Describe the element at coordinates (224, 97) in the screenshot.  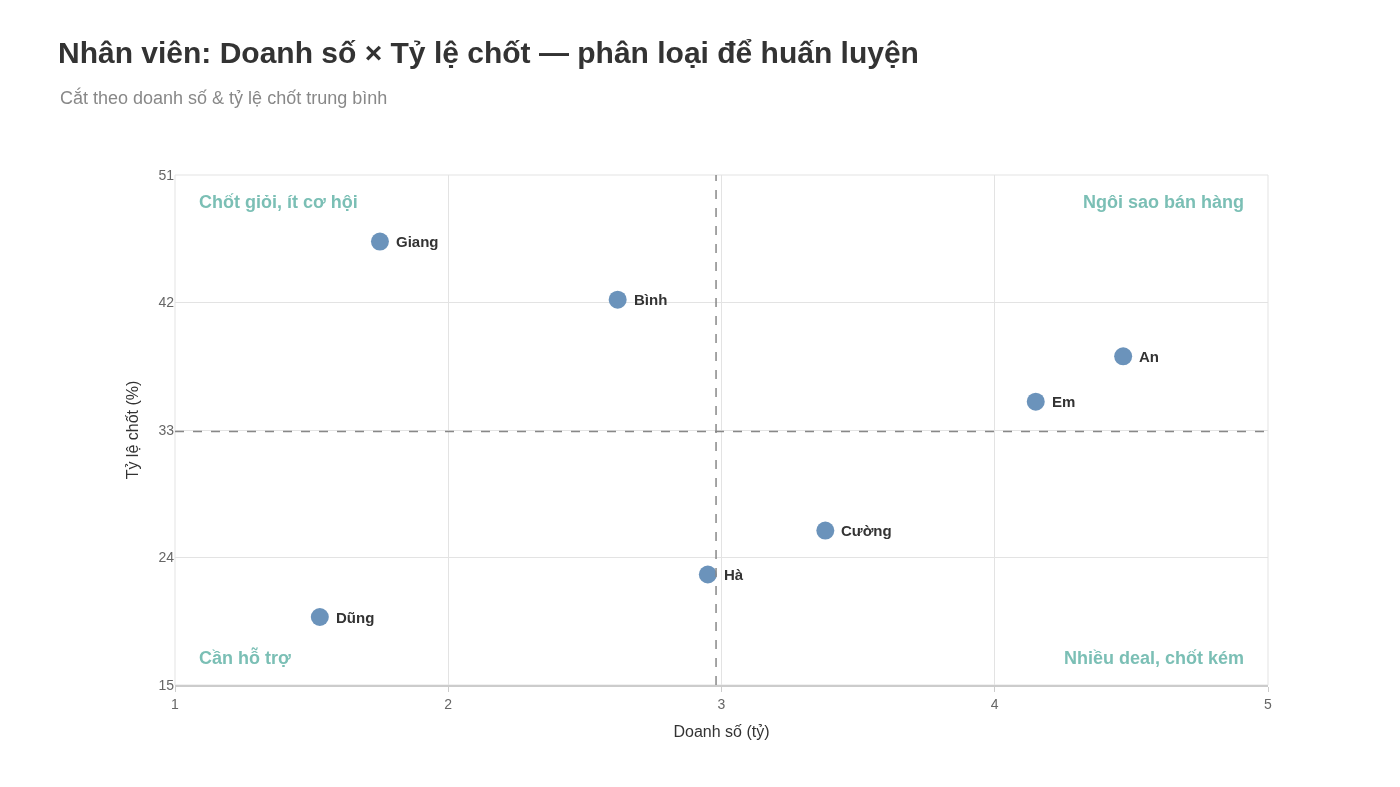
I see `chart-subtitle: Cắt theo doanh số & tỷ lệ chốt trung bình` at that location.